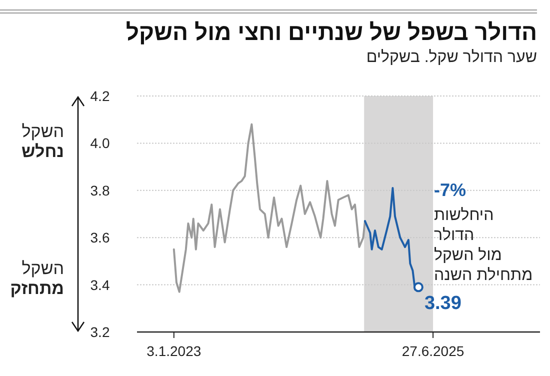  What do you see at coordinates (100, 284) in the screenshot?
I see `y-tick-label: 3.4` at bounding box center [100, 284].